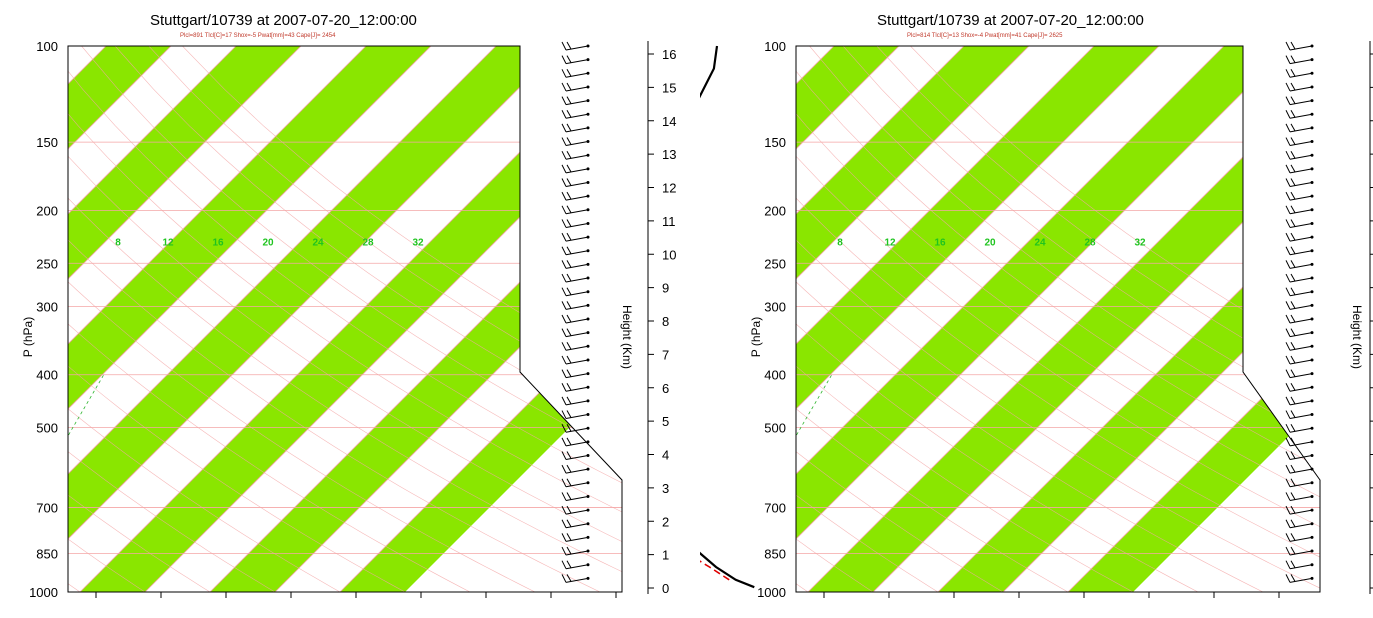 This screenshot has width=1373, height=618. What do you see at coordinates (669, 87) in the screenshot?
I see `height-tick-label: 15` at bounding box center [669, 87].